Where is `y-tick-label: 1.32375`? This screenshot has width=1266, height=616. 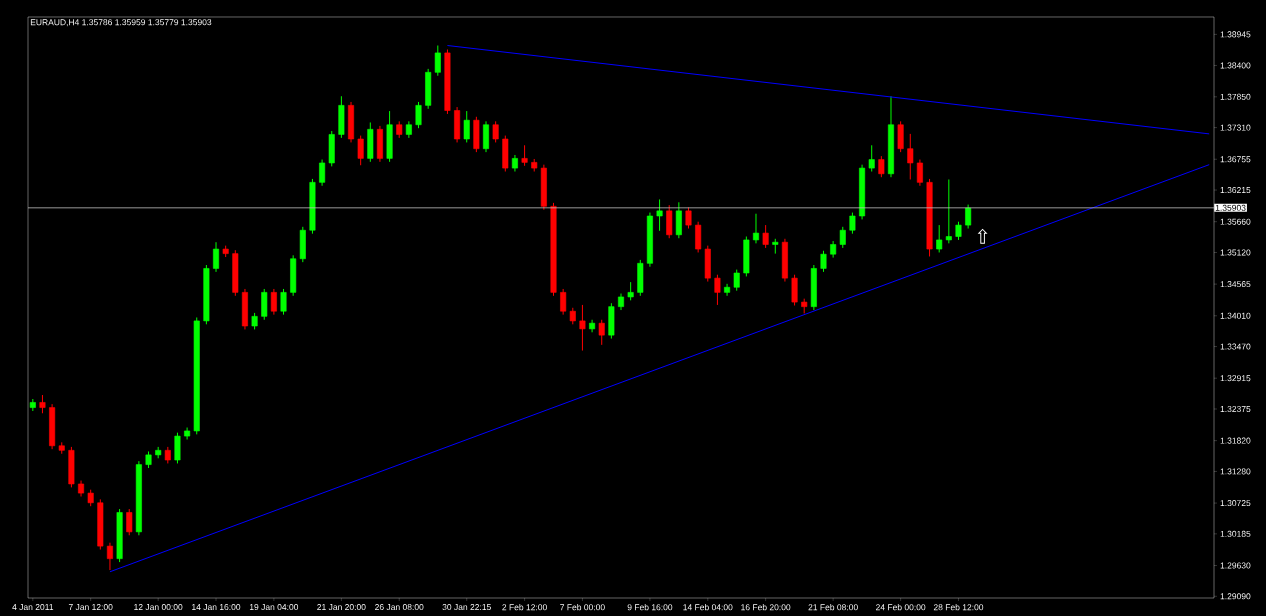
y-tick-label: 1.32375 is located at coordinates (1235, 408).